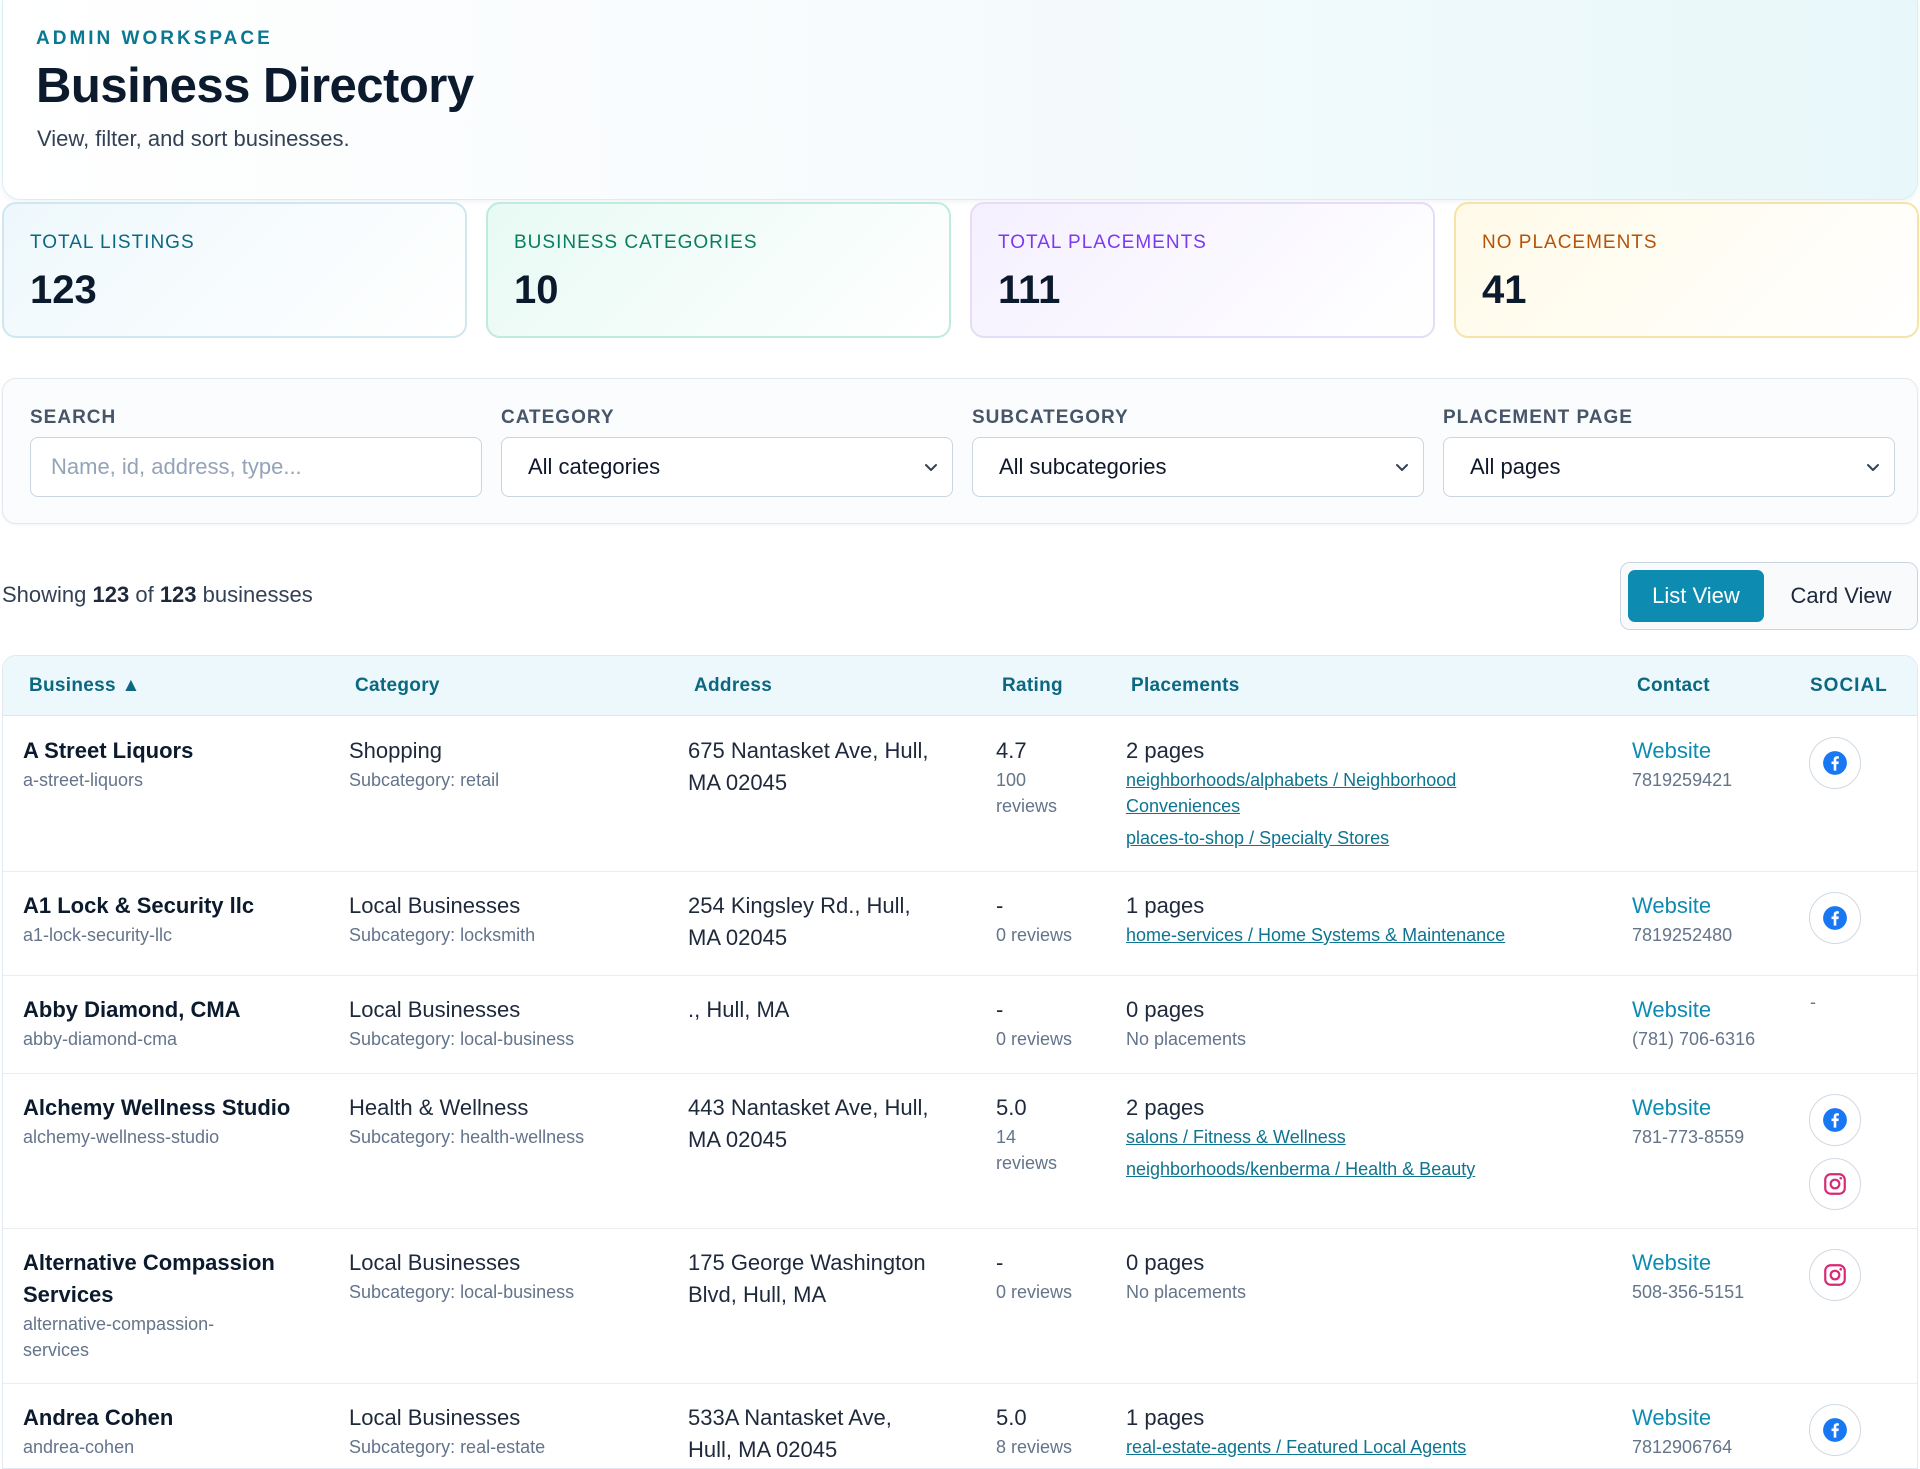  I want to click on phone-number: 7819252480, so click(1682, 935).